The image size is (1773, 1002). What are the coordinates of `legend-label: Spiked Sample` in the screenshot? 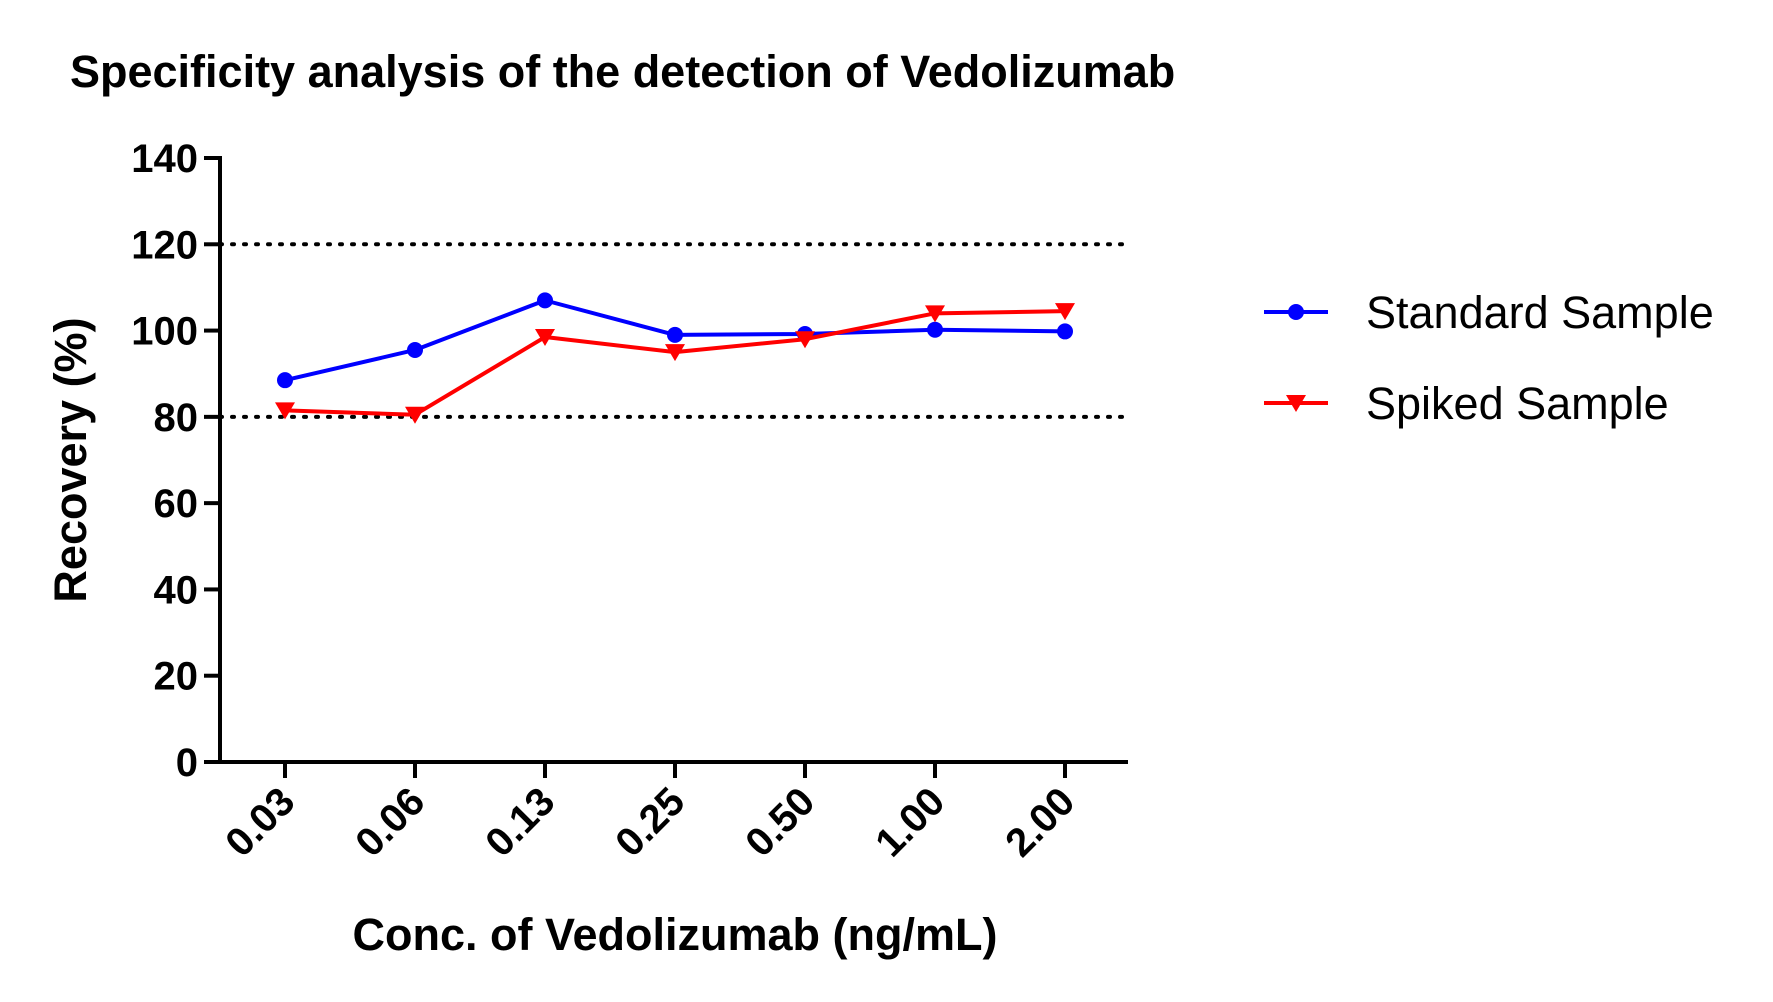 It's located at (1517, 403).